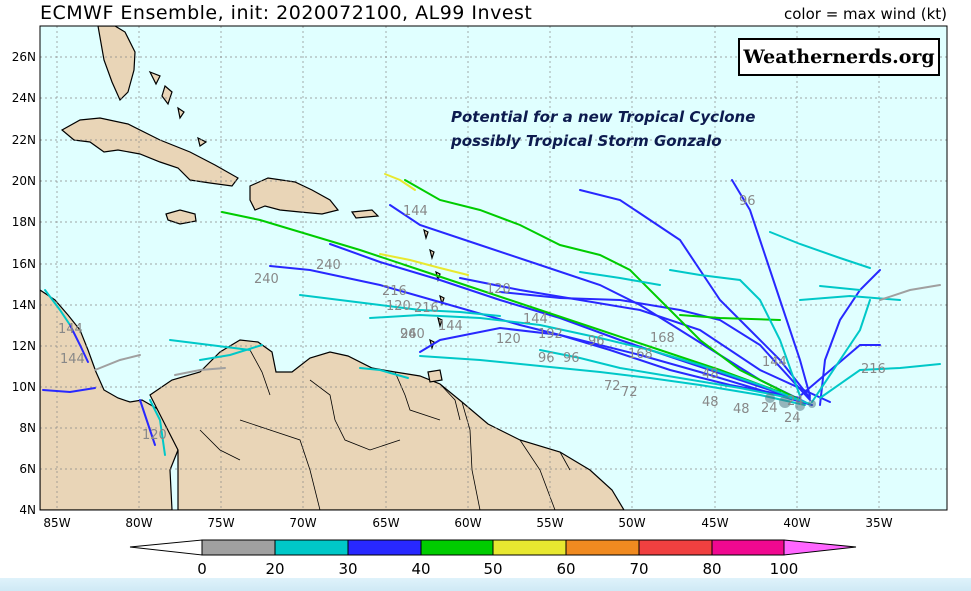 Image resolution: width=971 pixels, height=591 pixels. I want to click on lon-label: 60W, so click(467, 523).